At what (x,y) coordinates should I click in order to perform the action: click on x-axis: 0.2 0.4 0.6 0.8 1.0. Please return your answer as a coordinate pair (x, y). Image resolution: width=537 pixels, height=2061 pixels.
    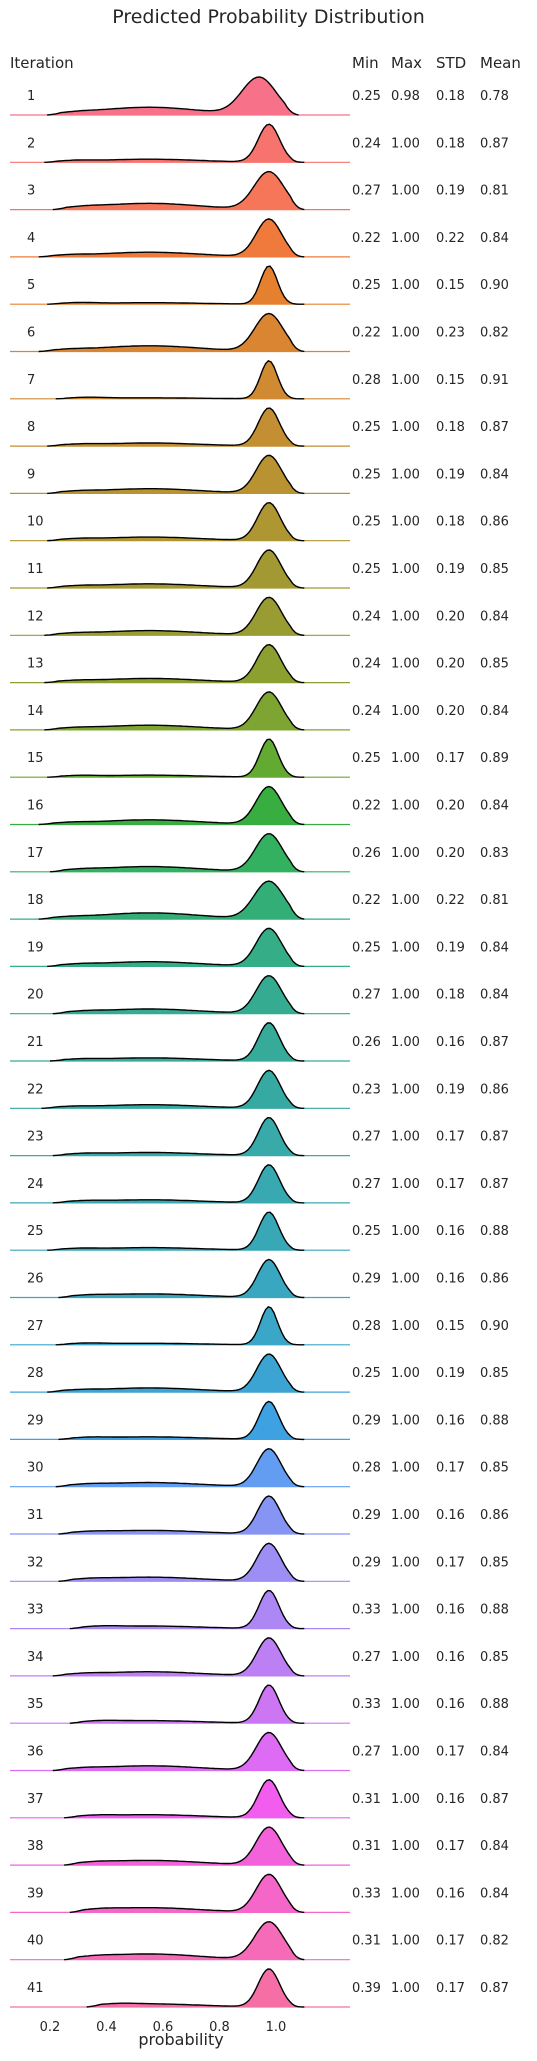
    Looking at the image, I should click on (163, 2027).